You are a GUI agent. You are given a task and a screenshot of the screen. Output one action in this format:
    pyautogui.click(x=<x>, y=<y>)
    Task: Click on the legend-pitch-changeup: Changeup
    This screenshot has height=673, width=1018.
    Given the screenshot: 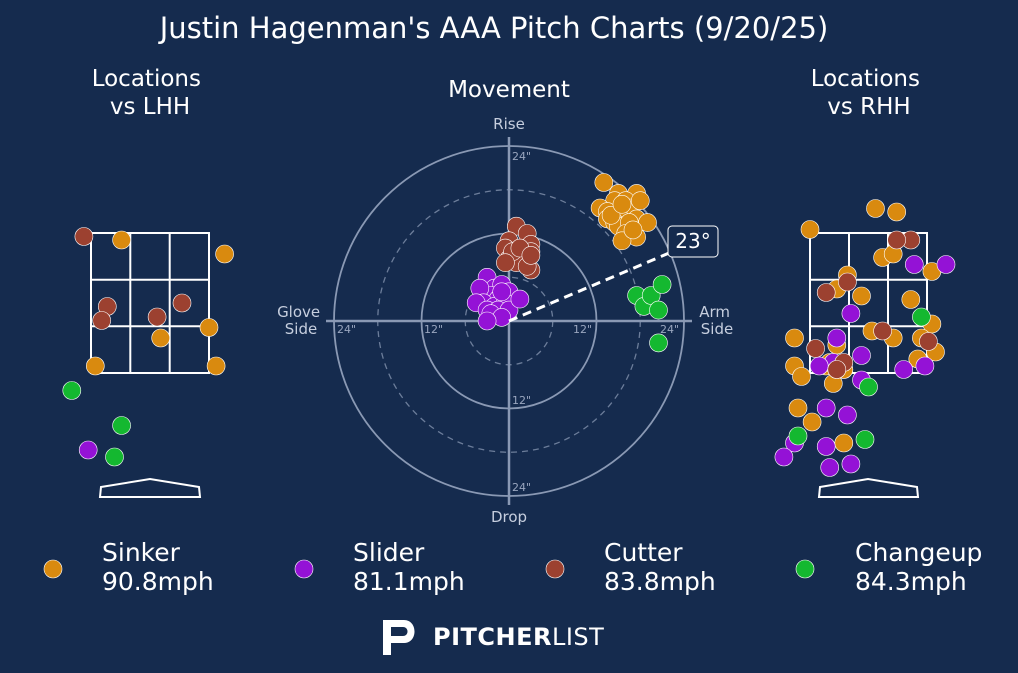 What is the action you would take?
    pyautogui.click(x=918, y=552)
    